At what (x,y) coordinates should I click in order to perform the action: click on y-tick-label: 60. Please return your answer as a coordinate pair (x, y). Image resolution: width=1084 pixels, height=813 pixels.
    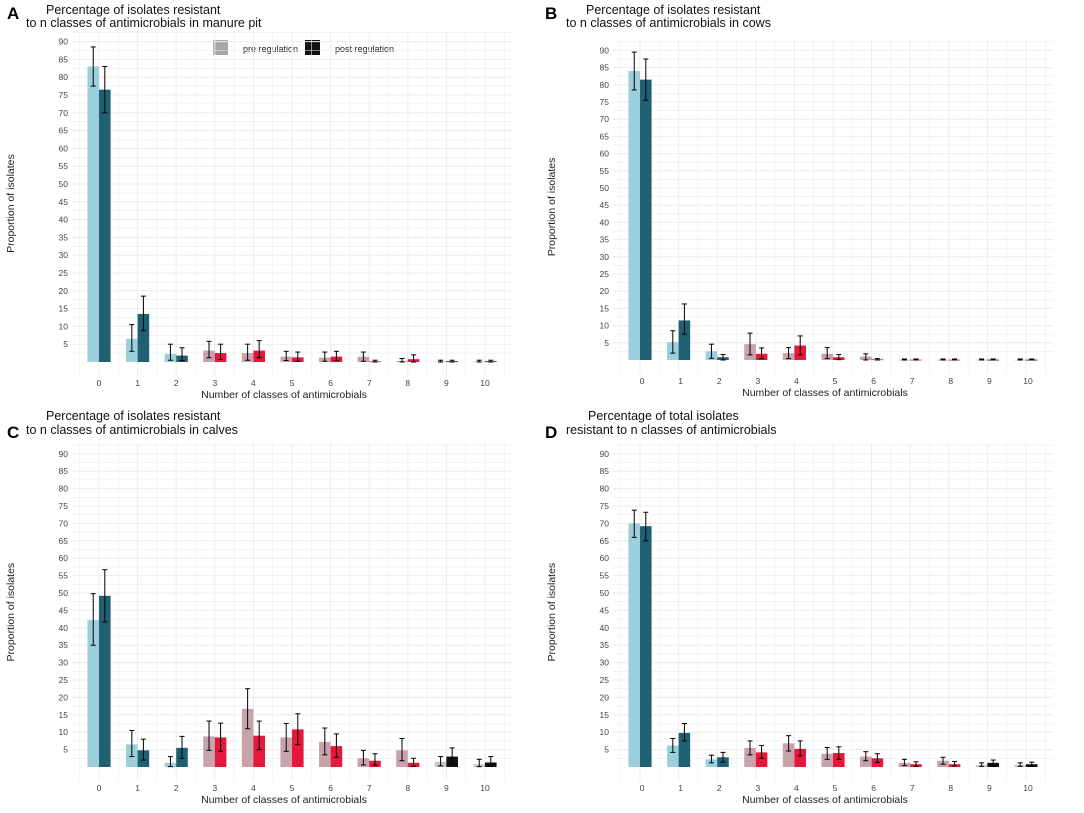
    Looking at the image, I should click on (605, 154).